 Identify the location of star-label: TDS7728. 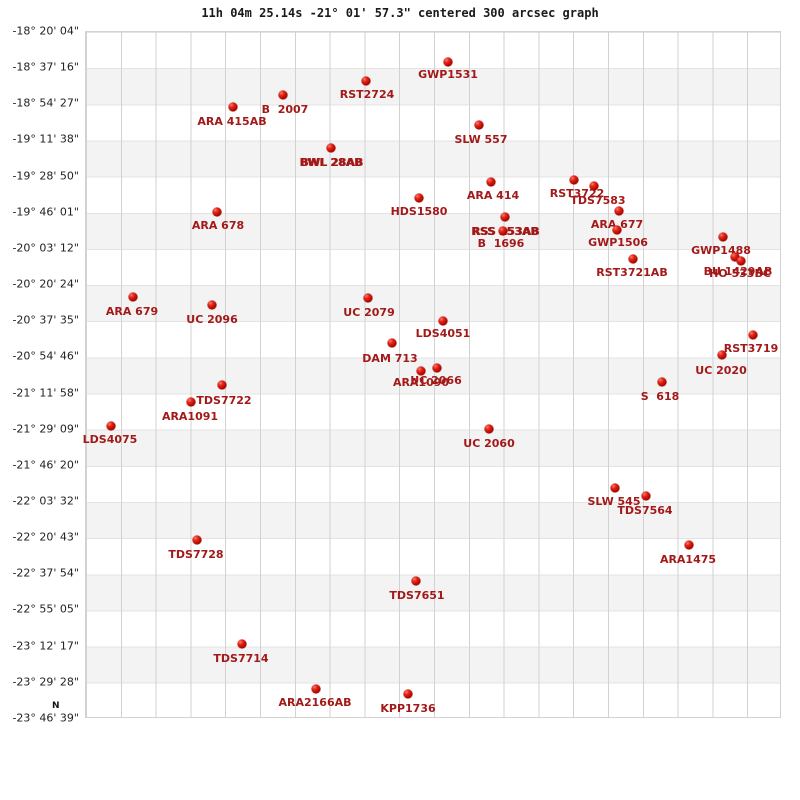
(196, 554).